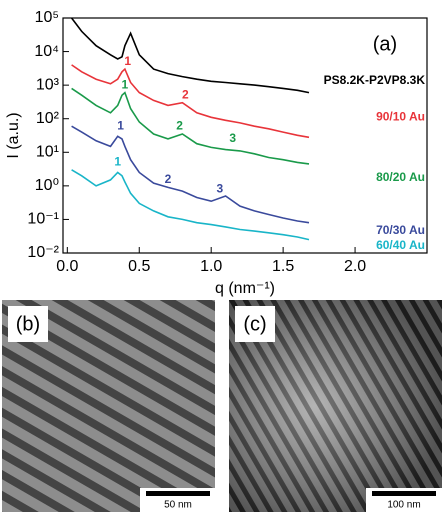 This screenshot has height=517, width=442. Describe the element at coordinates (211, 266) in the screenshot. I see `x-tick-label: 1.0` at that location.